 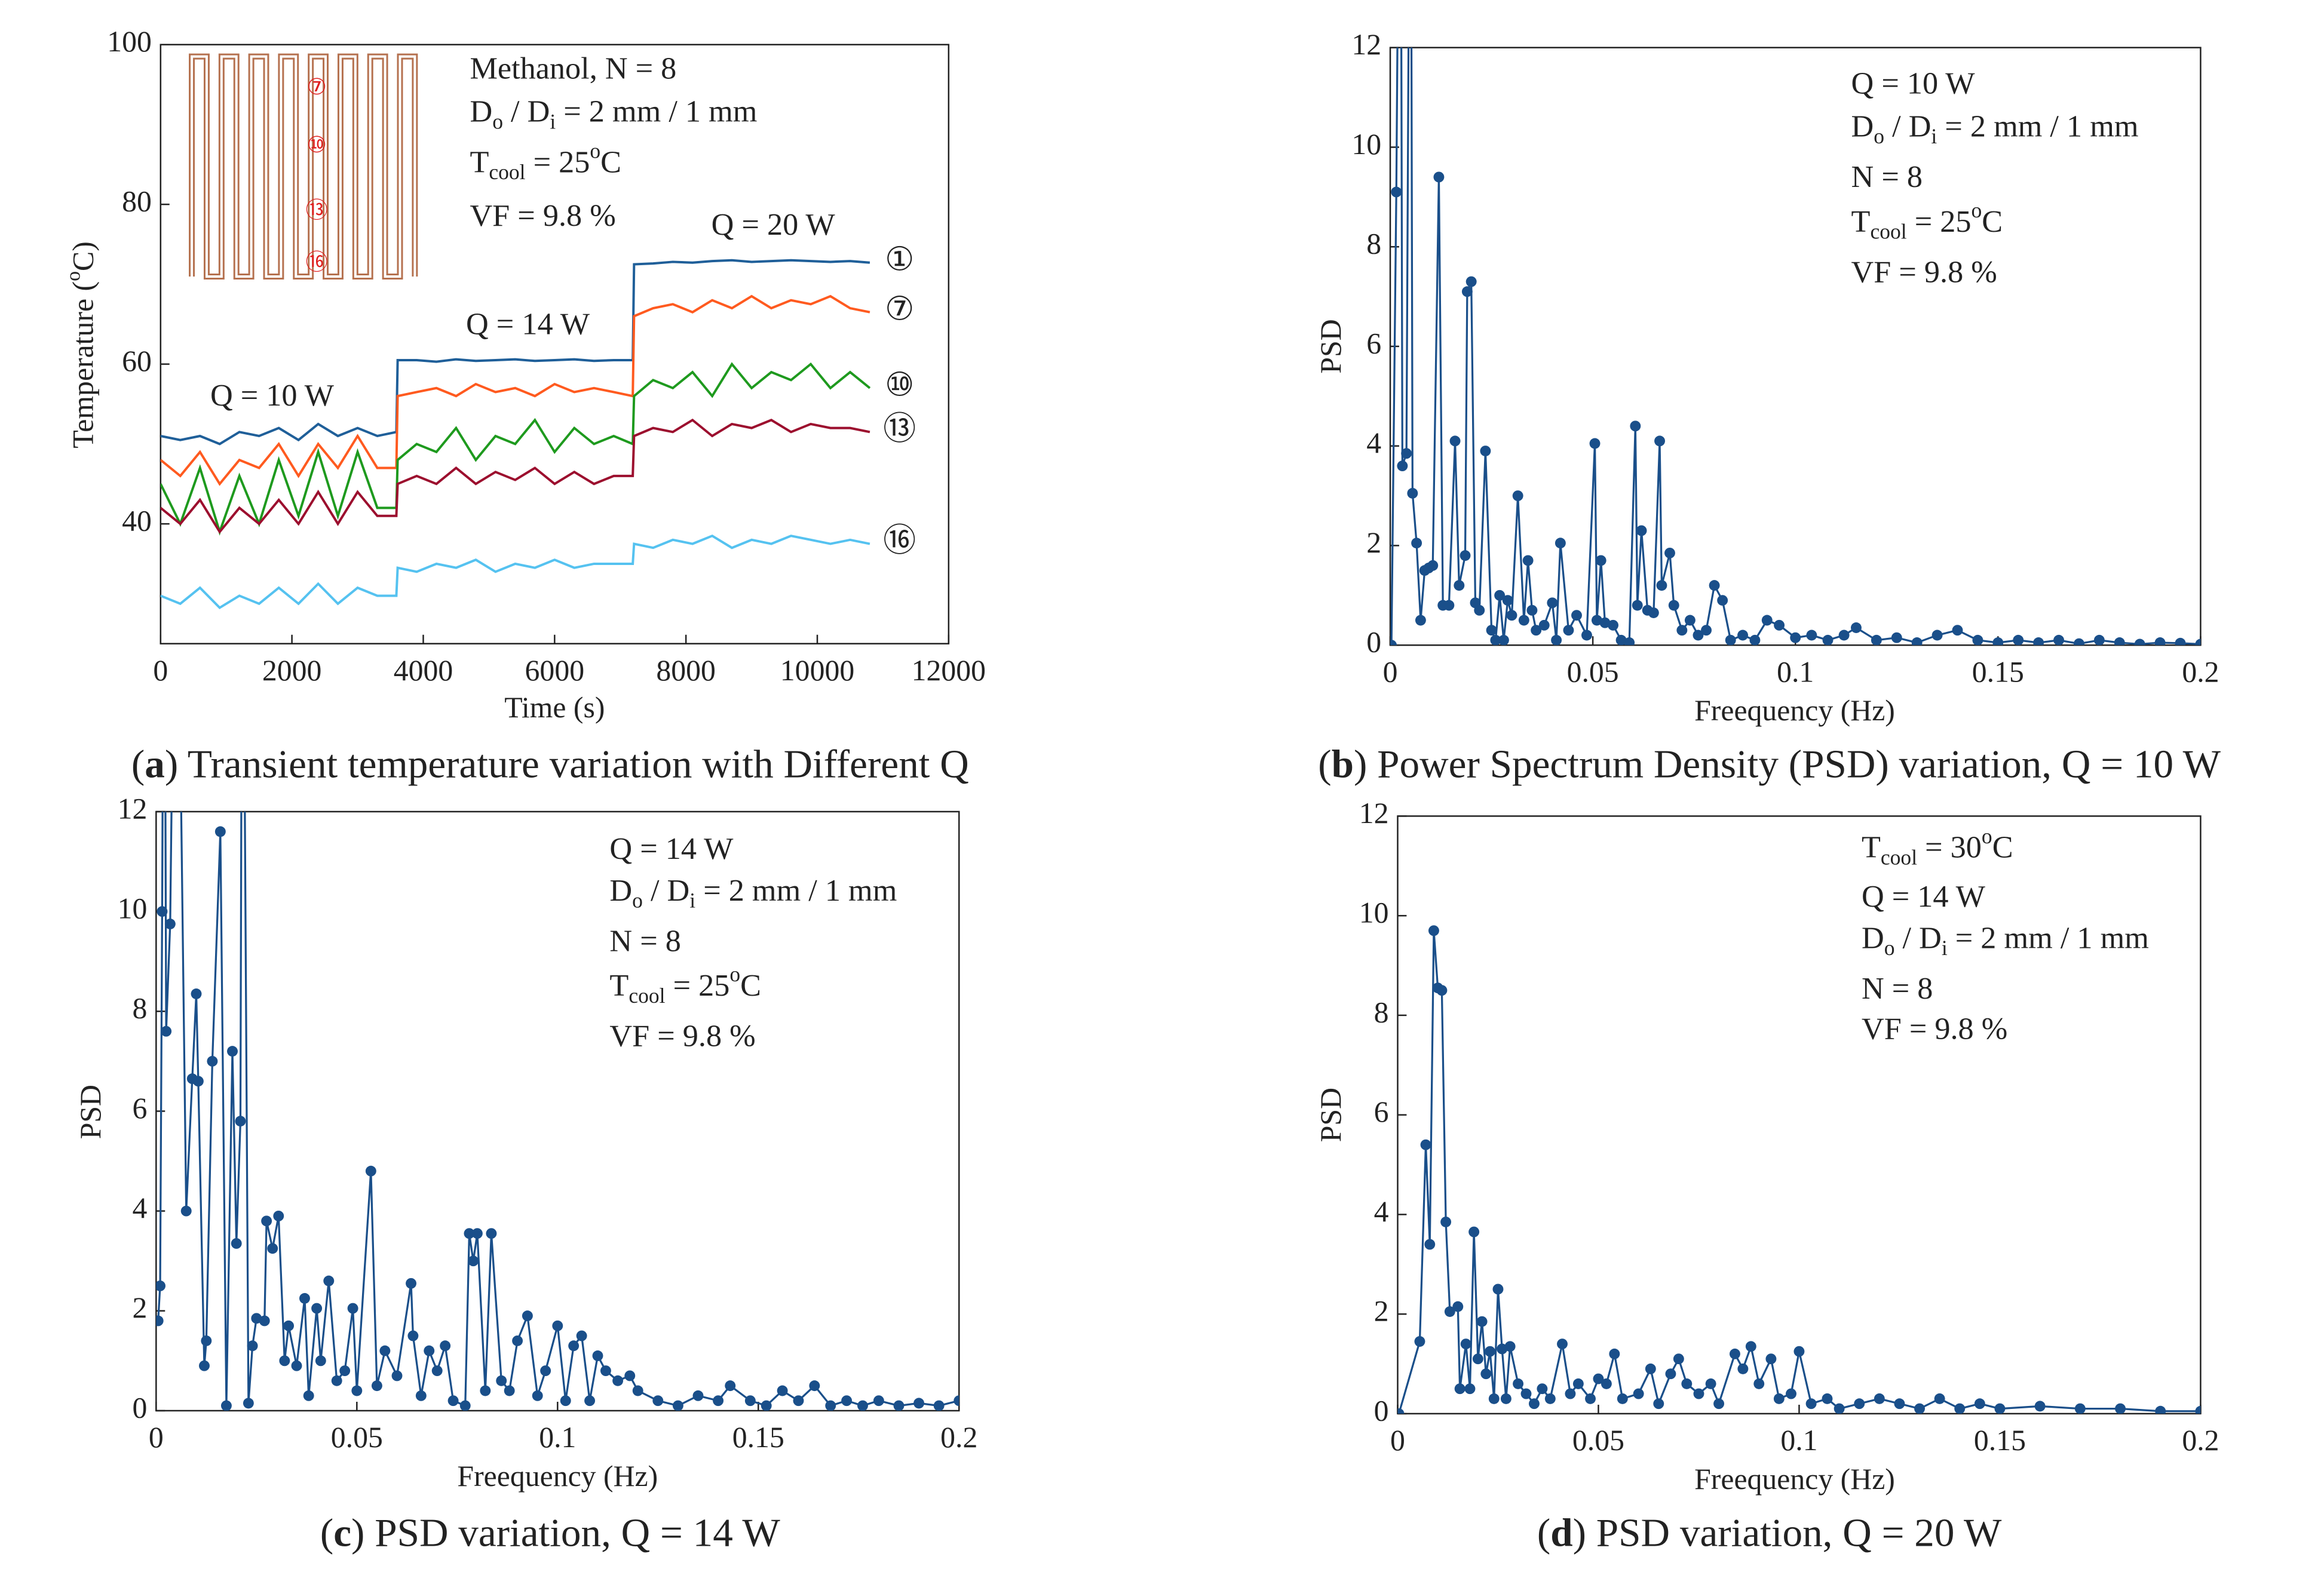 I want to click on series-line, so click(x=515, y=572).